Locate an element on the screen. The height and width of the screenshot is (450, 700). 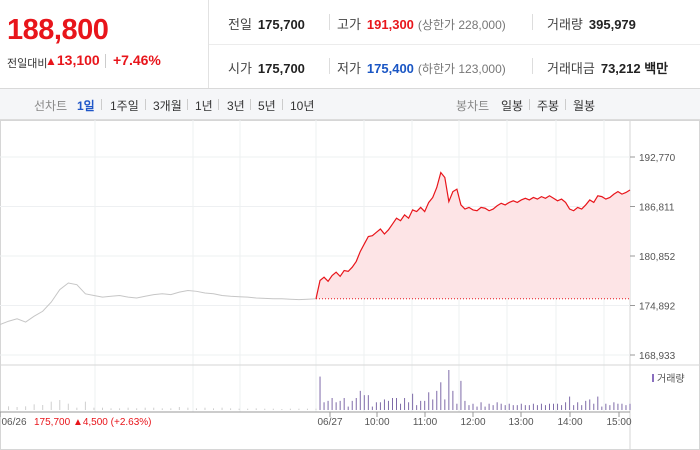
high-cell: 고가 191,300 (상한가 228,000) is located at coordinates (421, 23).